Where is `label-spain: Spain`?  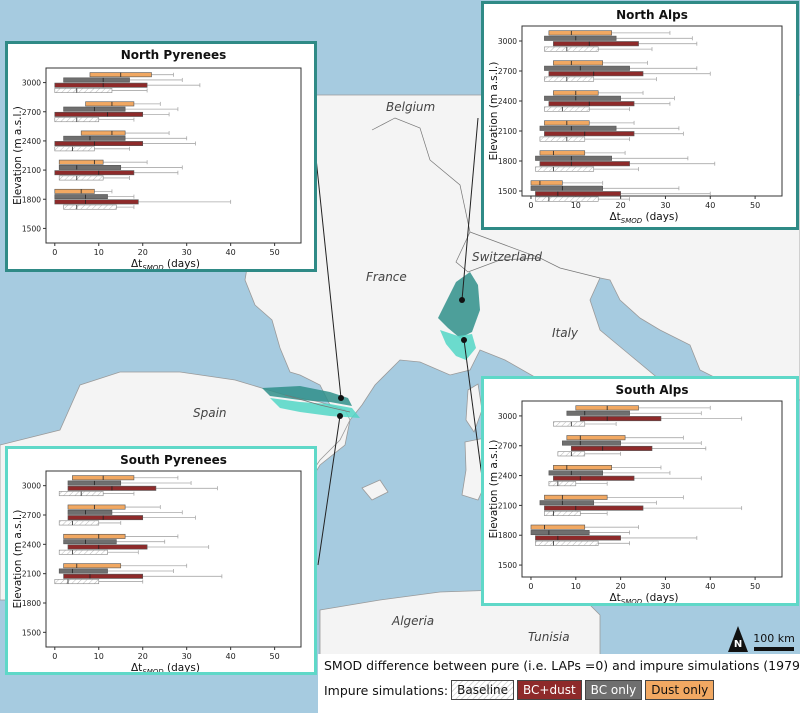
label-spain: Spain is located at coordinates (210, 413).